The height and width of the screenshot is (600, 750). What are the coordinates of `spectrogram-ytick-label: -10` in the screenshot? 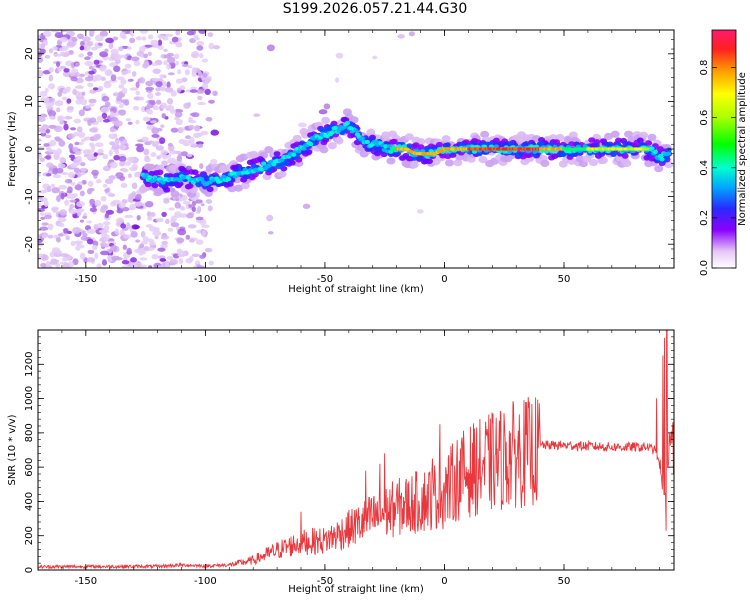 It's located at (29, 196).